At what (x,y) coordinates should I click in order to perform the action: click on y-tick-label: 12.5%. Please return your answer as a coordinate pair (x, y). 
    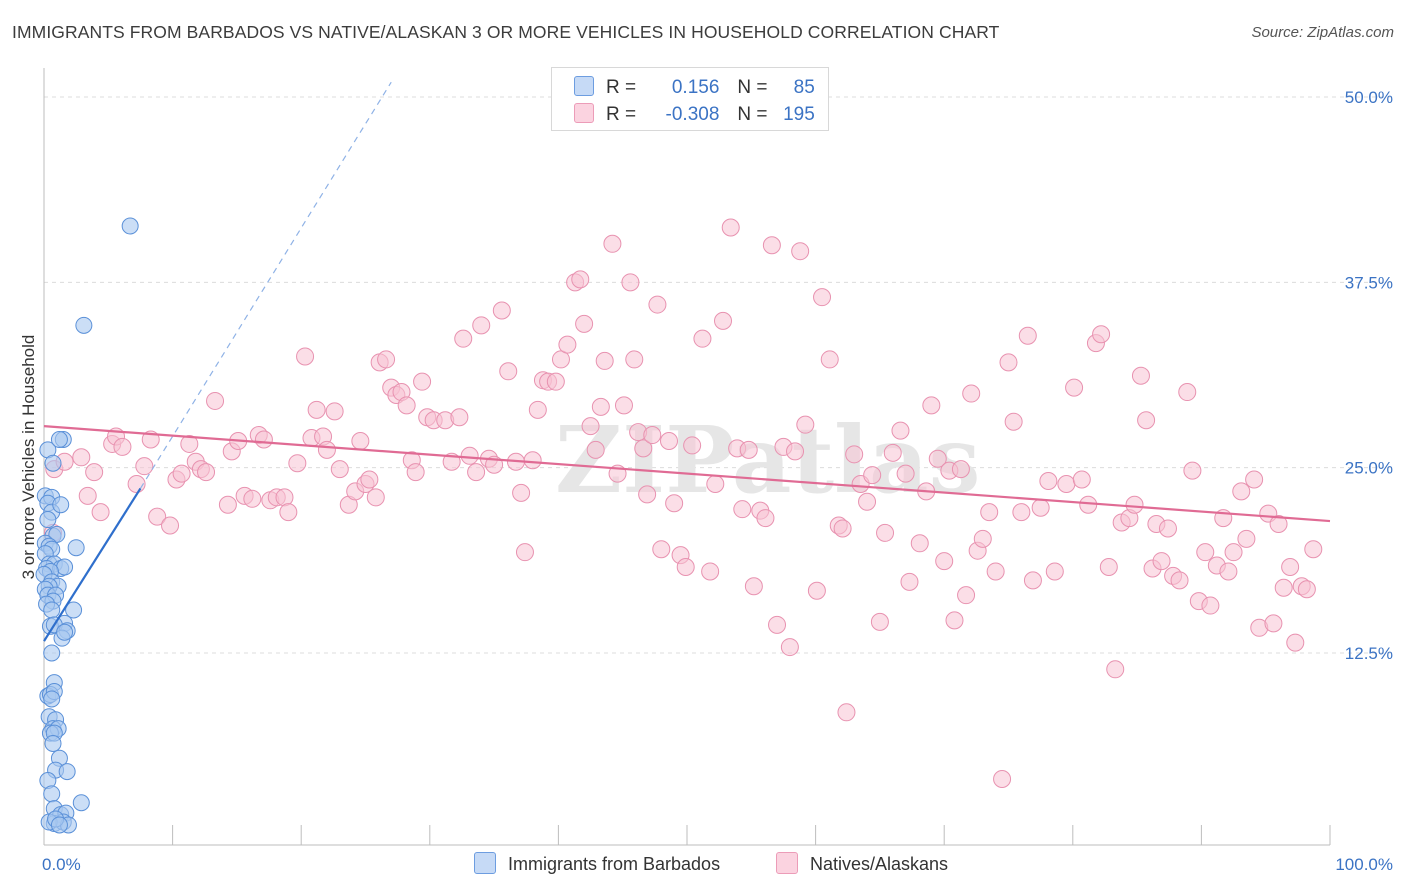
    Looking at the image, I should click on (1369, 653).